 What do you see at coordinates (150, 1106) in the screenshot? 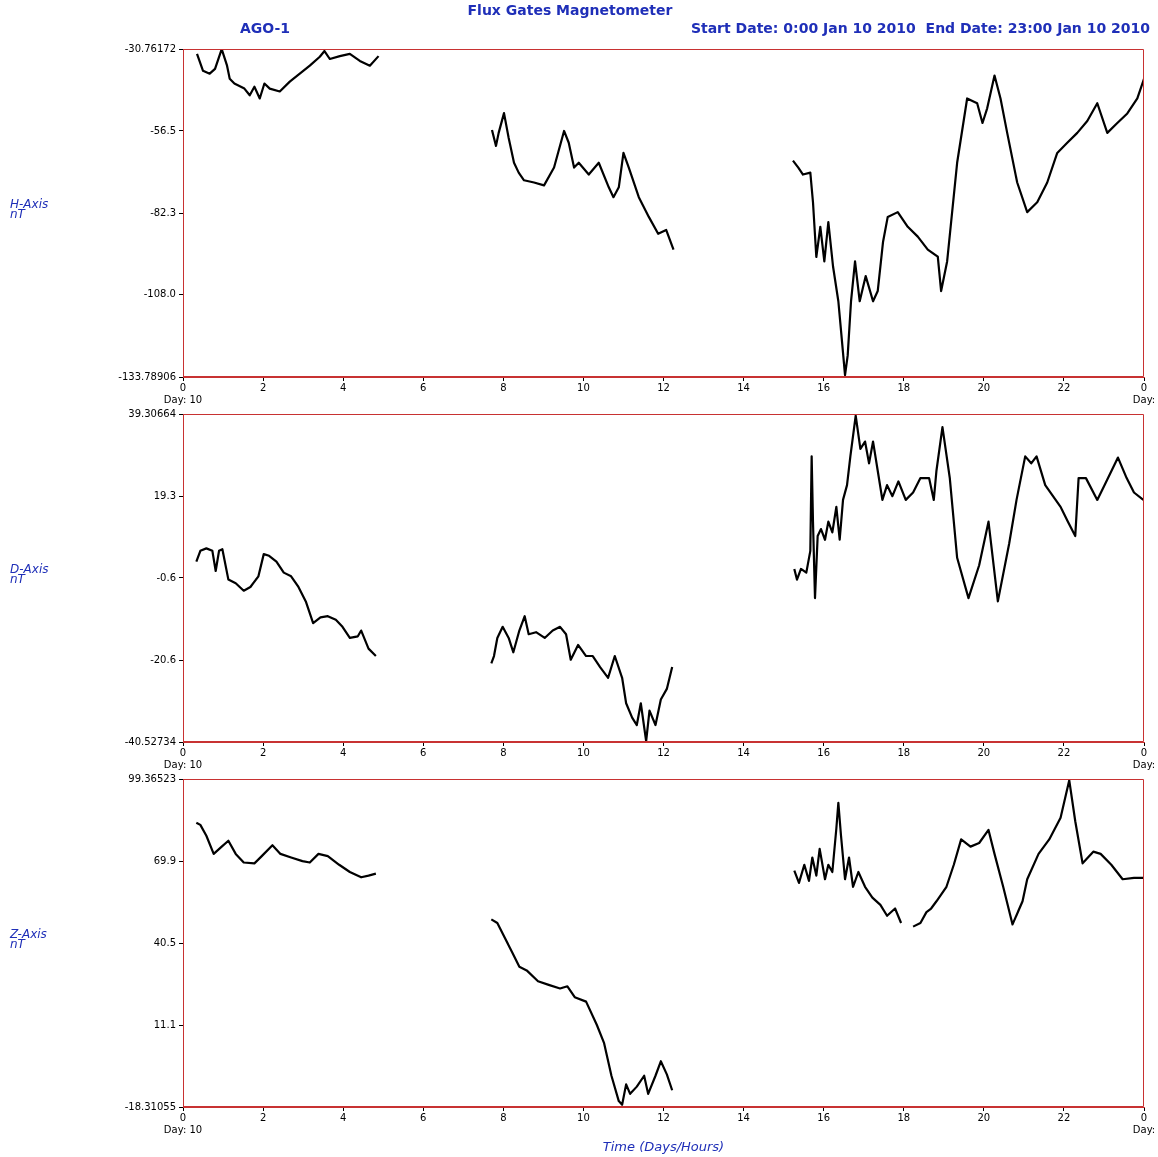
I see `y-tick-label: -18.31055` at bounding box center [150, 1106].